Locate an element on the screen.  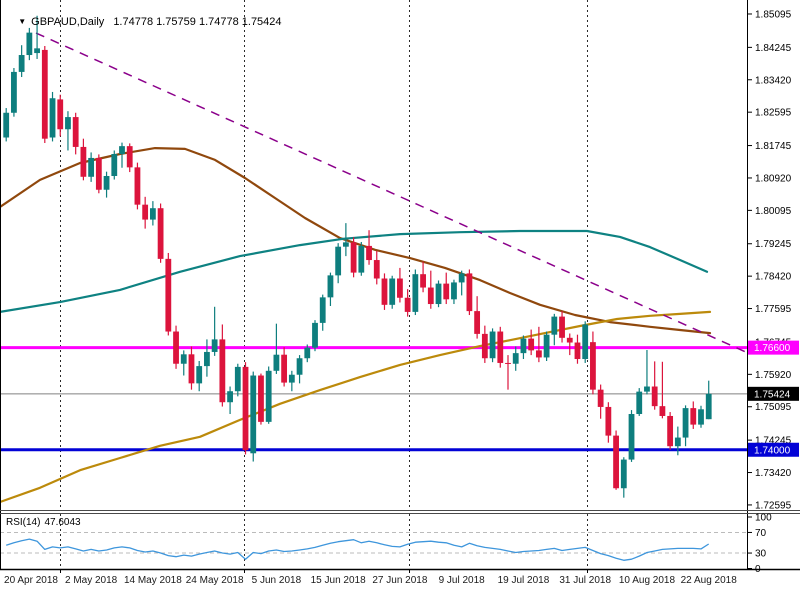
date-label: 19 Jul 2018 is located at coordinates (524, 580).